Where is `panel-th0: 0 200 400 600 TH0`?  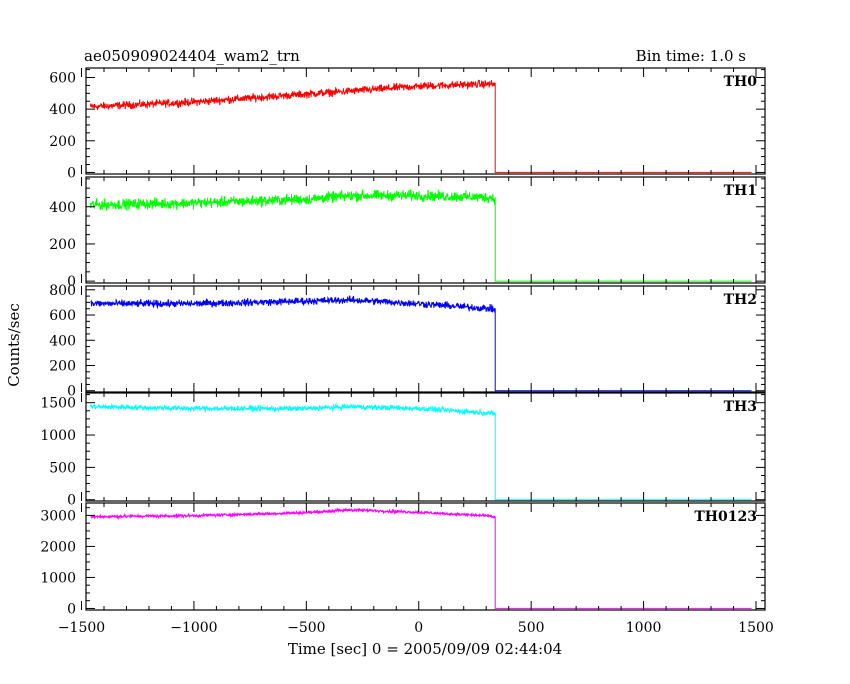
panel-th0: 0 200 400 600 TH0 is located at coordinates (407, 124).